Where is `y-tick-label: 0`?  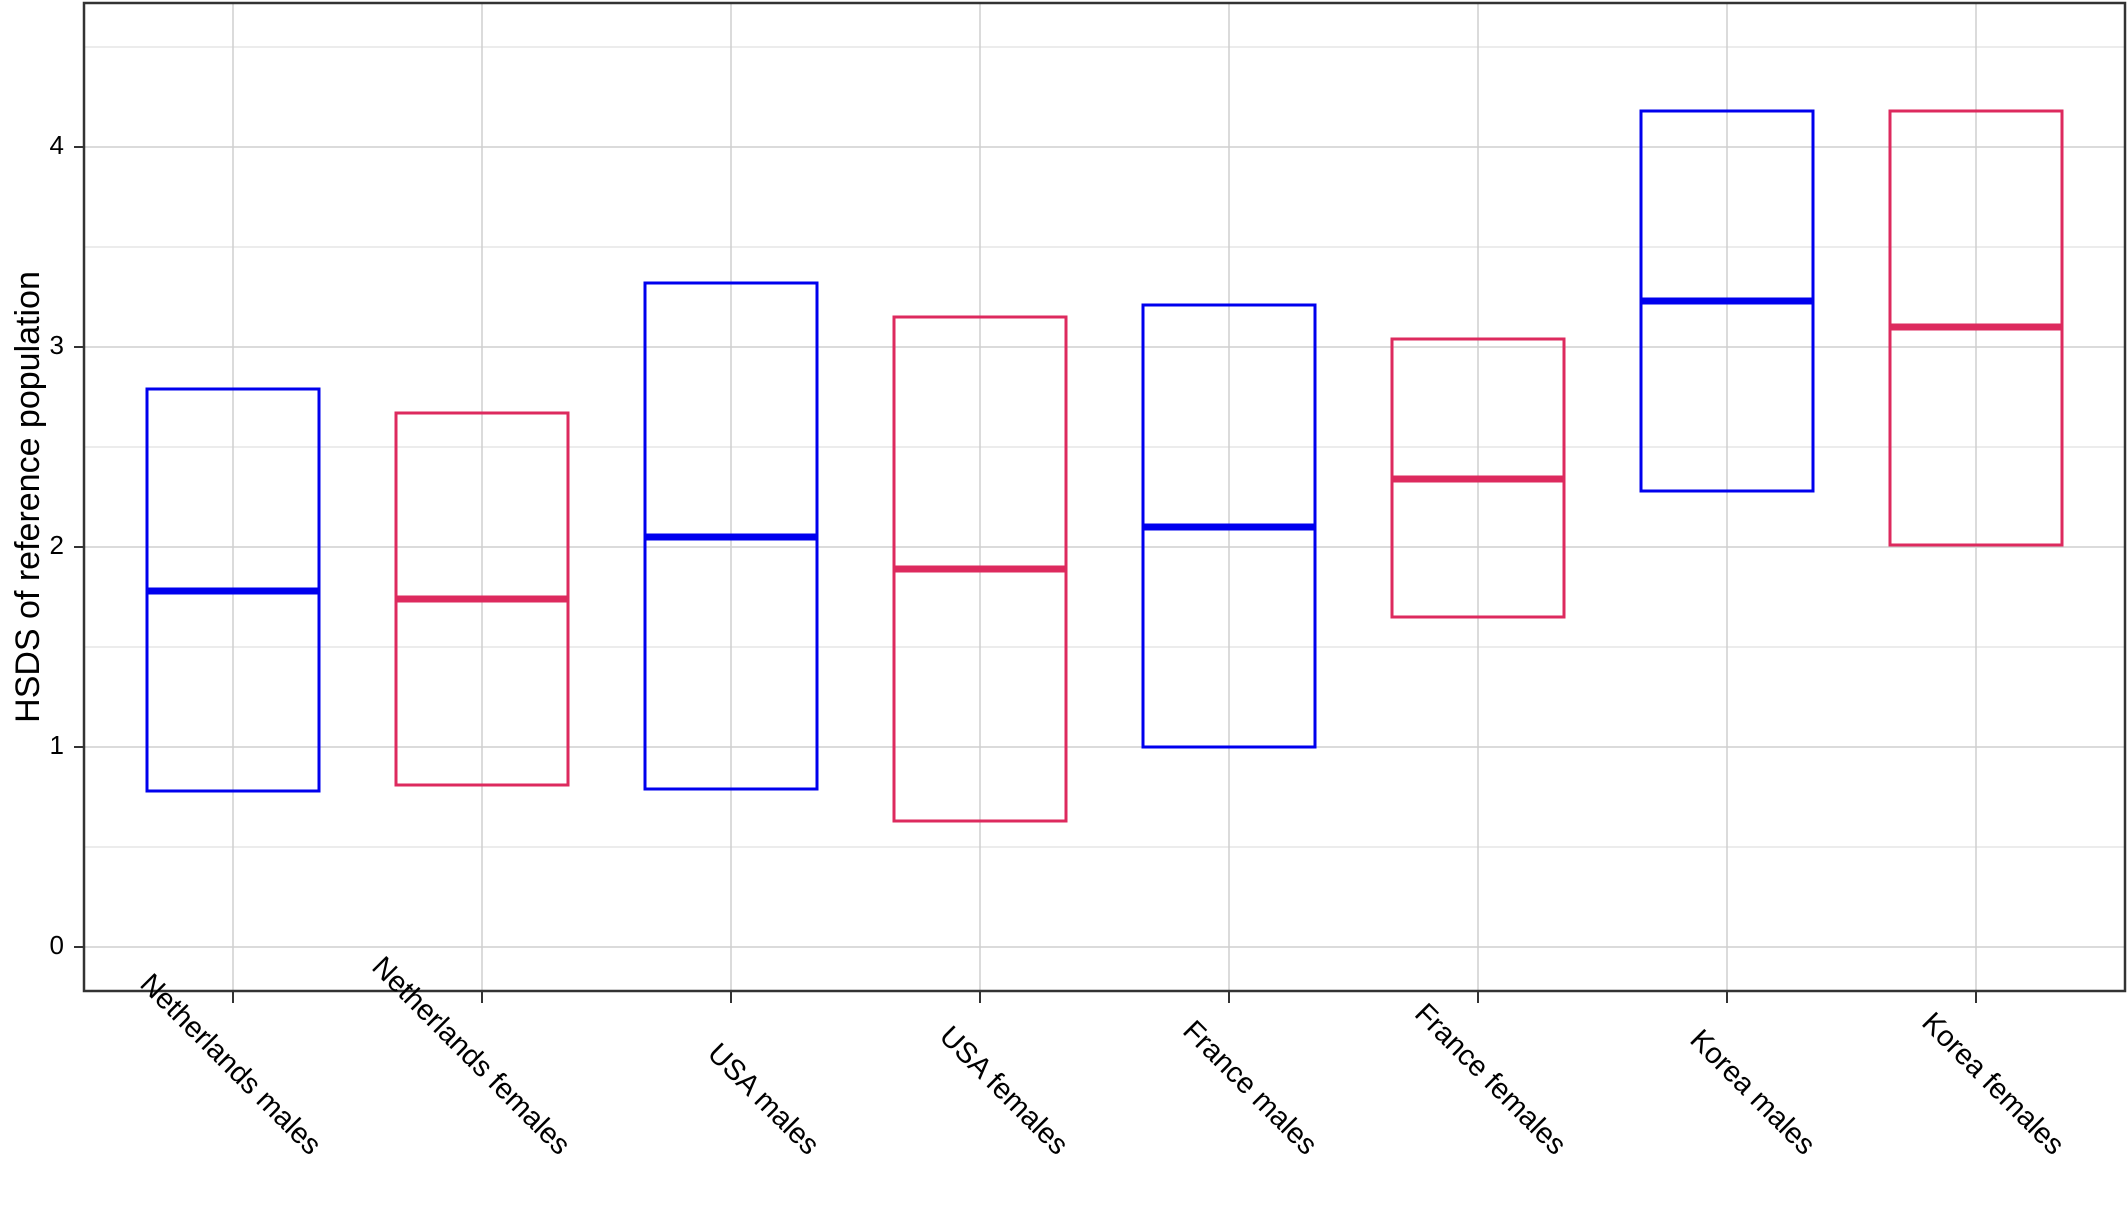
y-tick-label: 0 is located at coordinates (57, 945).